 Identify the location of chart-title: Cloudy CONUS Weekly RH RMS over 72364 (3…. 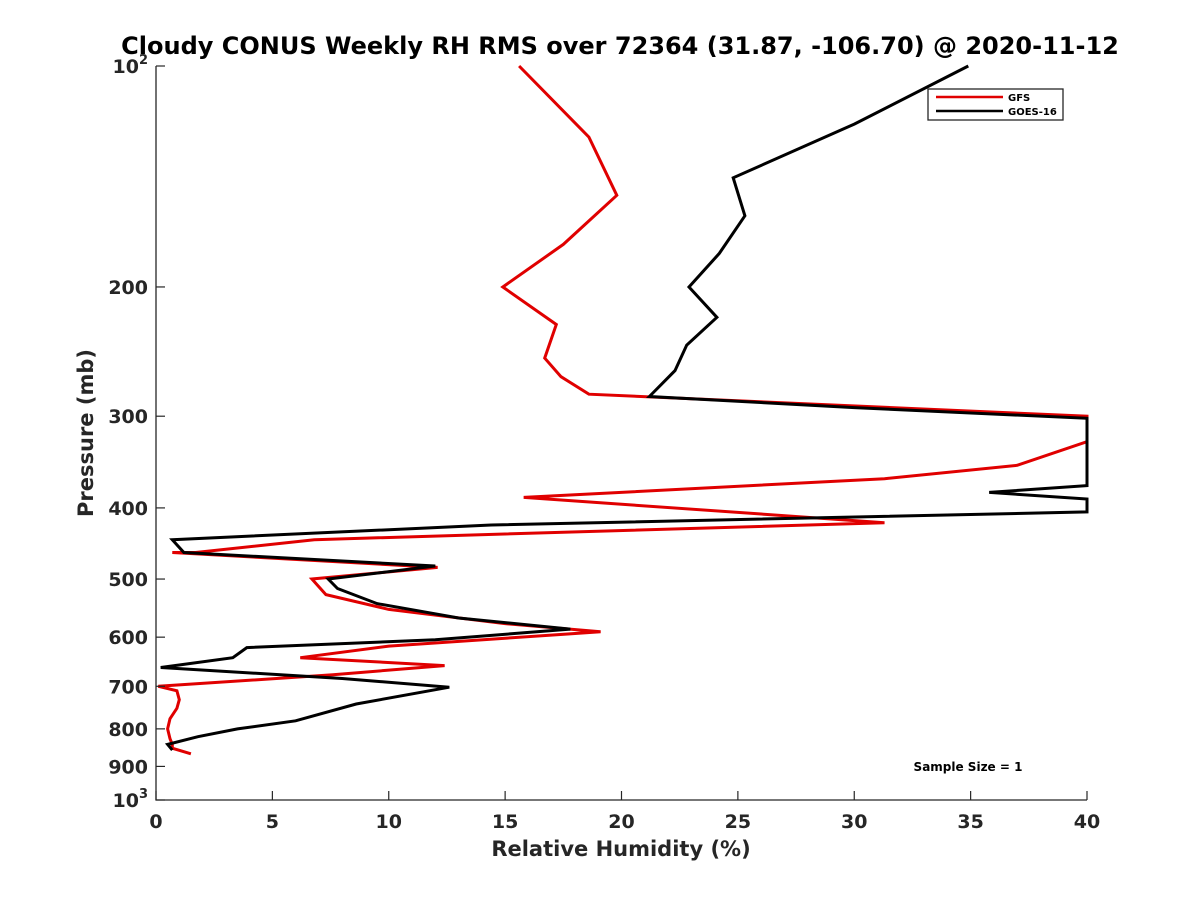
(620, 46).